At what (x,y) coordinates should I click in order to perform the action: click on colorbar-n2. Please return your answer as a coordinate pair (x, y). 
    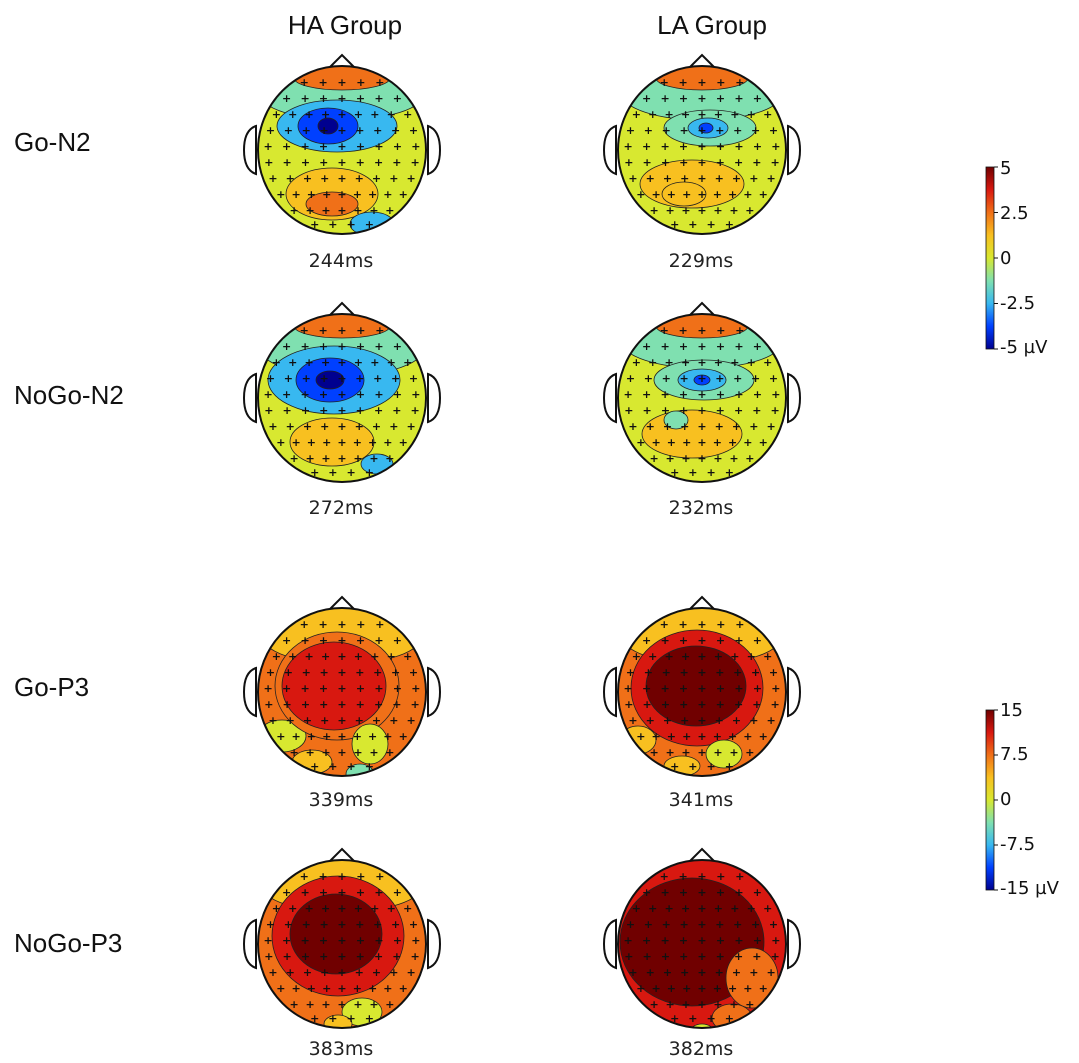
    Looking at the image, I should click on (991, 258).